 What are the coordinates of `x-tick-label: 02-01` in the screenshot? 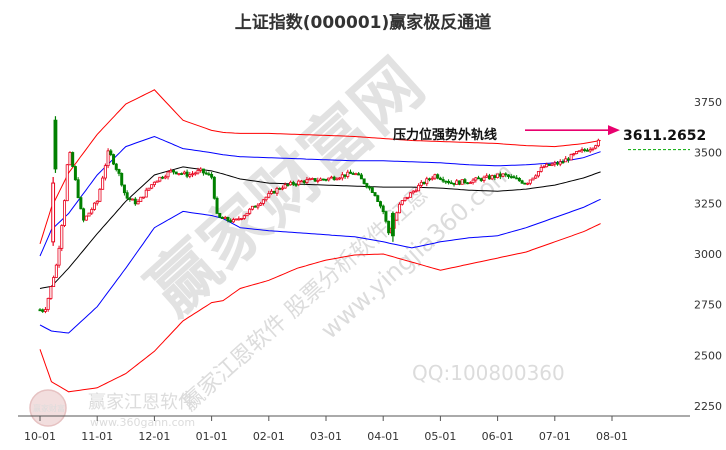 It's located at (269, 436).